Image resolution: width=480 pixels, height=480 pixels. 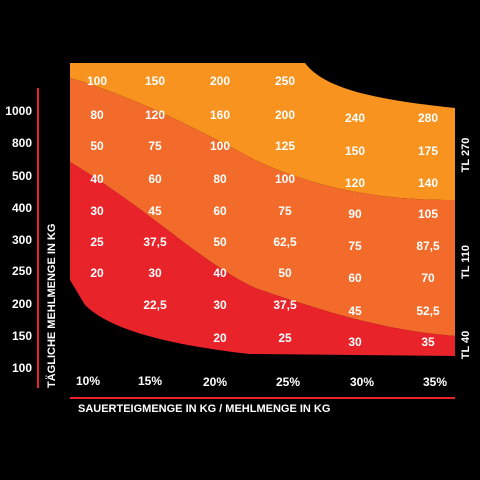 I want to click on y-tick-label: 300, so click(x=22, y=240).